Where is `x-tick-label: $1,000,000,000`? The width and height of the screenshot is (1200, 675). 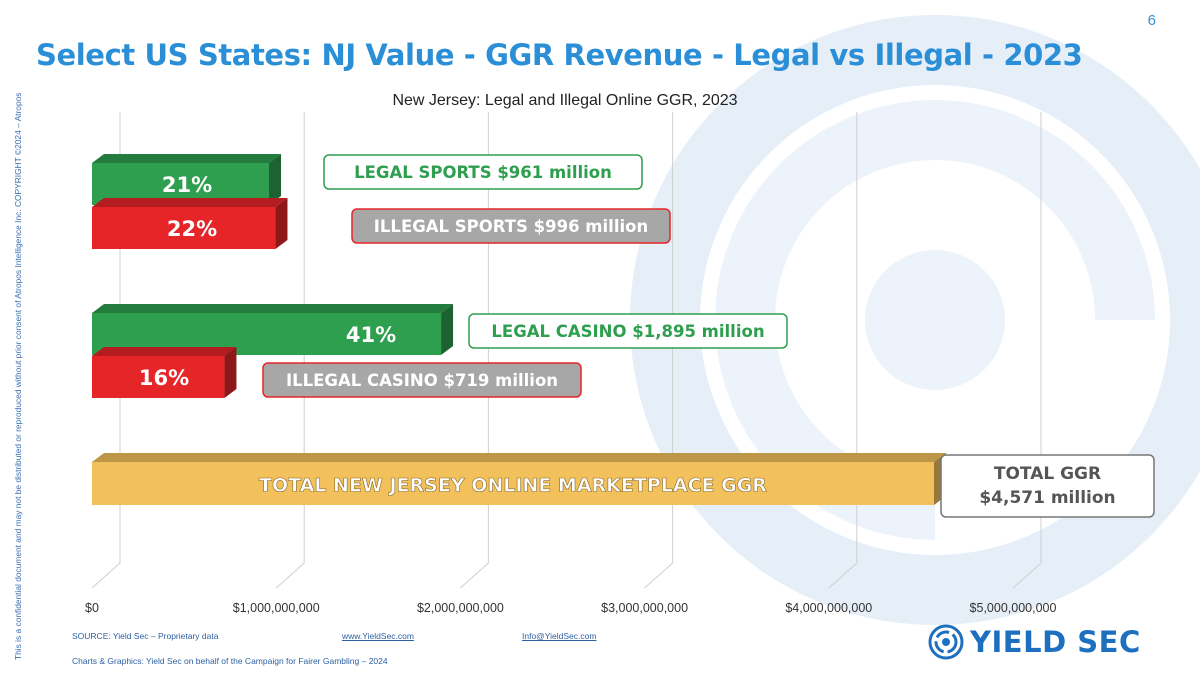
x-tick-label: $1,000,000,000 is located at coordinates (276, 608).